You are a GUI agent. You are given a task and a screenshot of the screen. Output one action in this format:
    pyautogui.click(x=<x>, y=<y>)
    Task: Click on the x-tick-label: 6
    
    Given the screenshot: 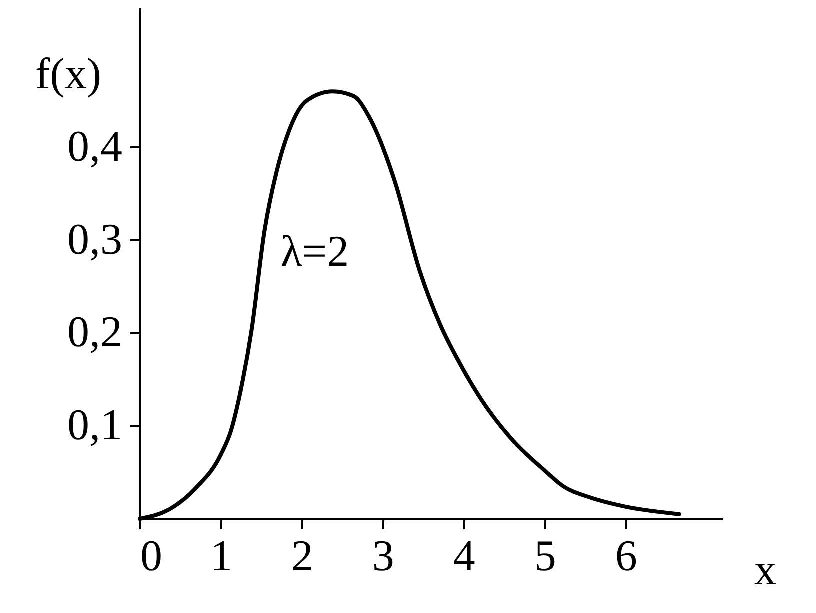 What is the action you would take?
    pyautogui.click(x=626, y=556)
    